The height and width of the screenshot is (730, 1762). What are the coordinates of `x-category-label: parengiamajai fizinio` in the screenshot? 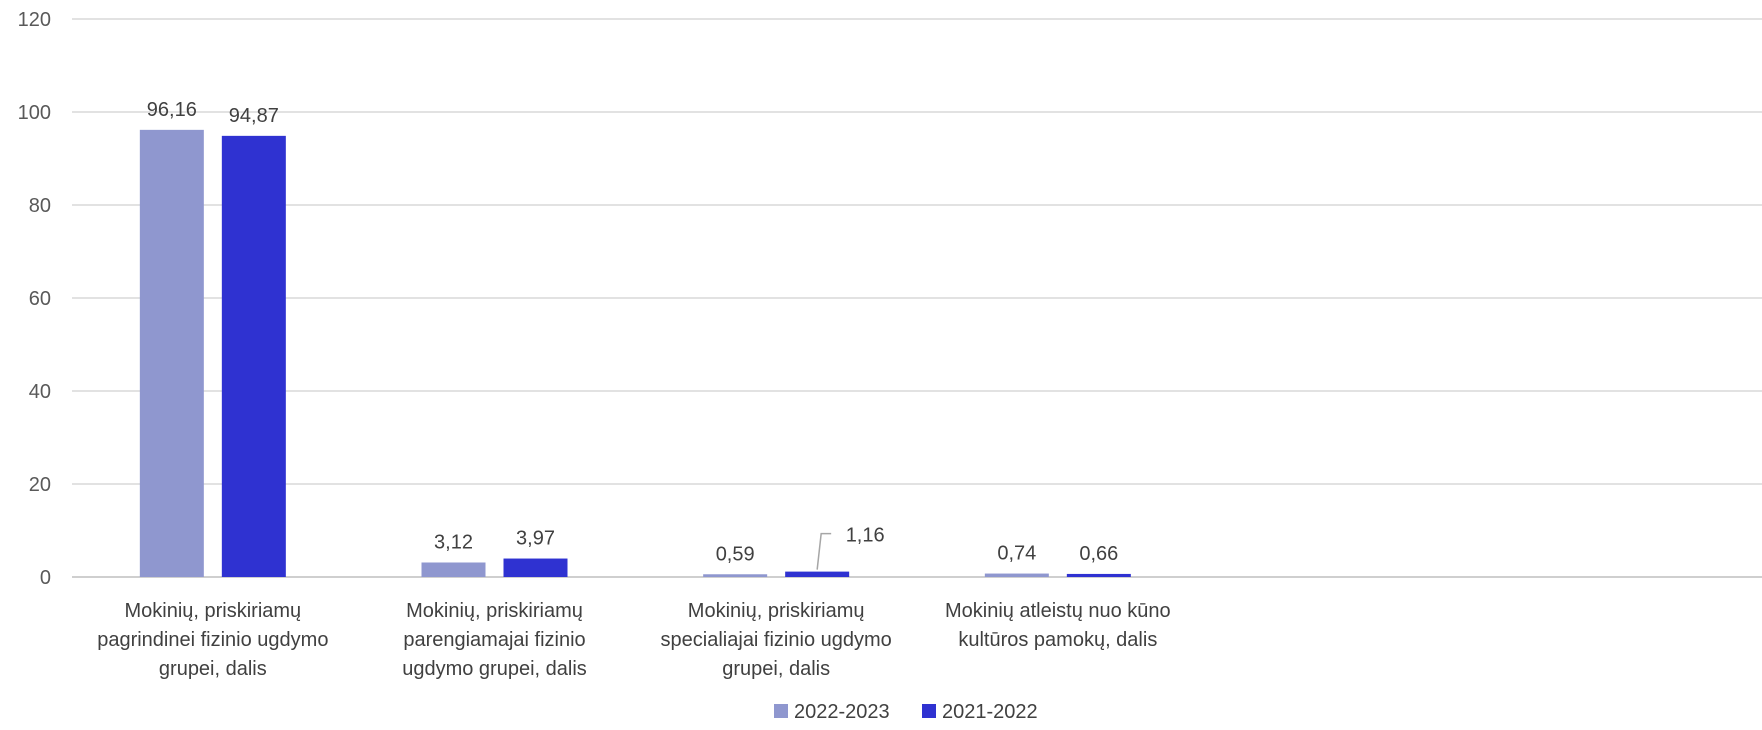 It's located at (494, 640).